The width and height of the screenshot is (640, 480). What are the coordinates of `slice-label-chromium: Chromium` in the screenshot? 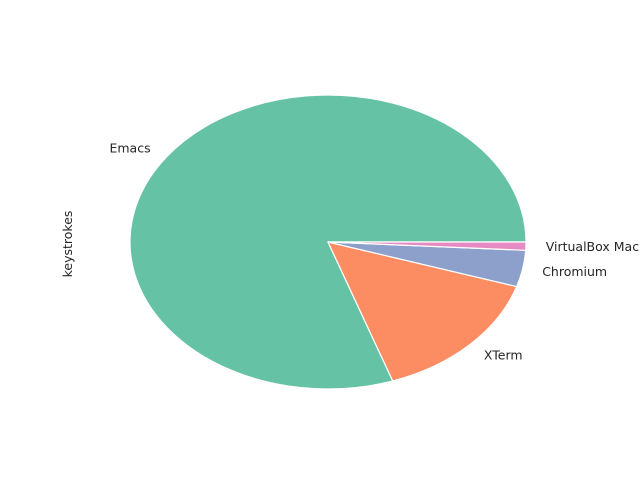 It's located at (574, 271).